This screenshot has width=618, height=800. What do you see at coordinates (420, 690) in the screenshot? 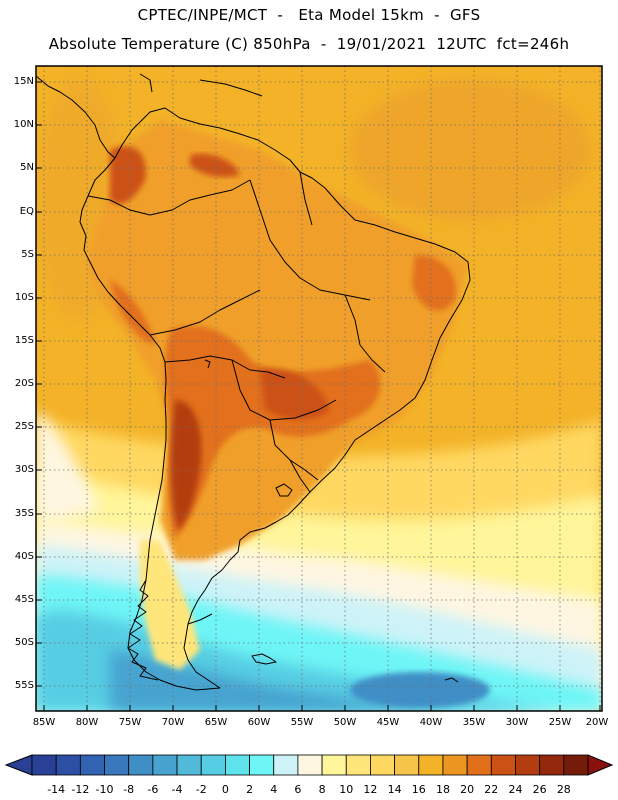
I see `band-minus2` at bounding box center [420, 690].